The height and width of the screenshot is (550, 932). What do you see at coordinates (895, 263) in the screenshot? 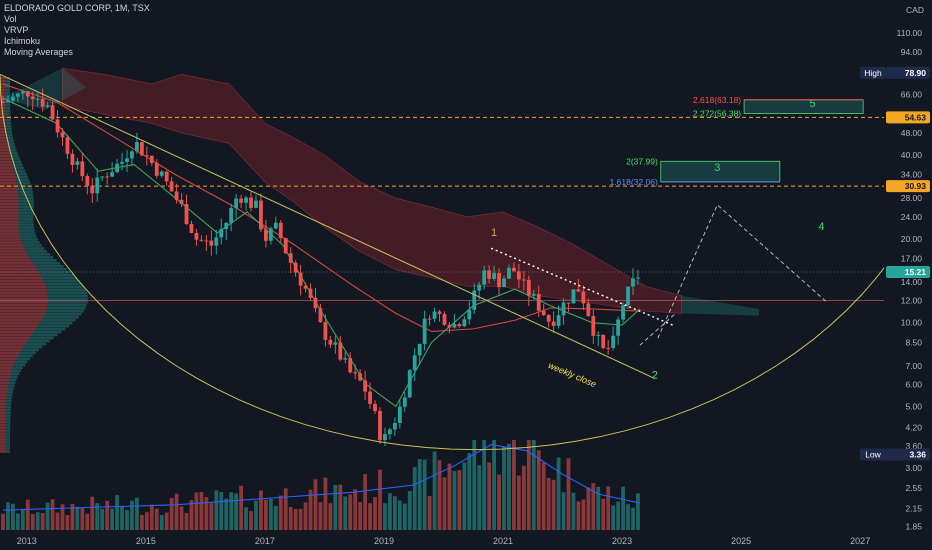
I see `price-tags: High 78.90 Low 3.36 54.63 30.93 15.21` at bounding box center [895, 263].